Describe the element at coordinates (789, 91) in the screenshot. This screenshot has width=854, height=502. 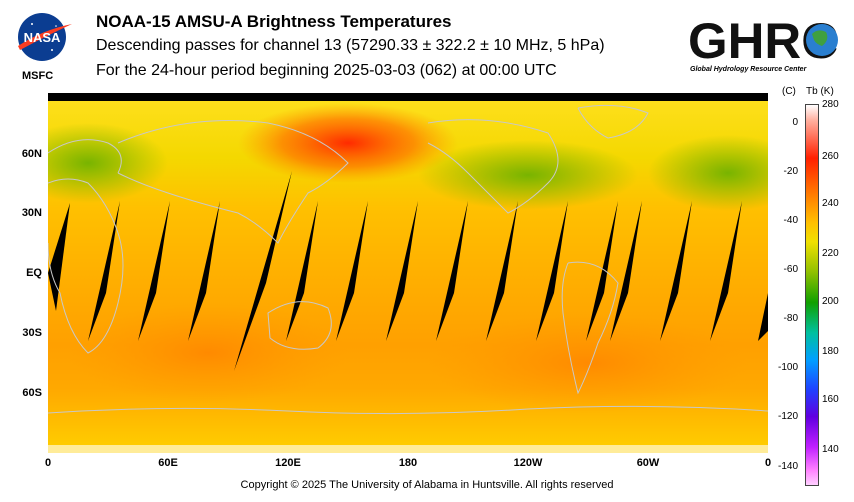
I see `colorbar-unit-c: (C)` at that location.